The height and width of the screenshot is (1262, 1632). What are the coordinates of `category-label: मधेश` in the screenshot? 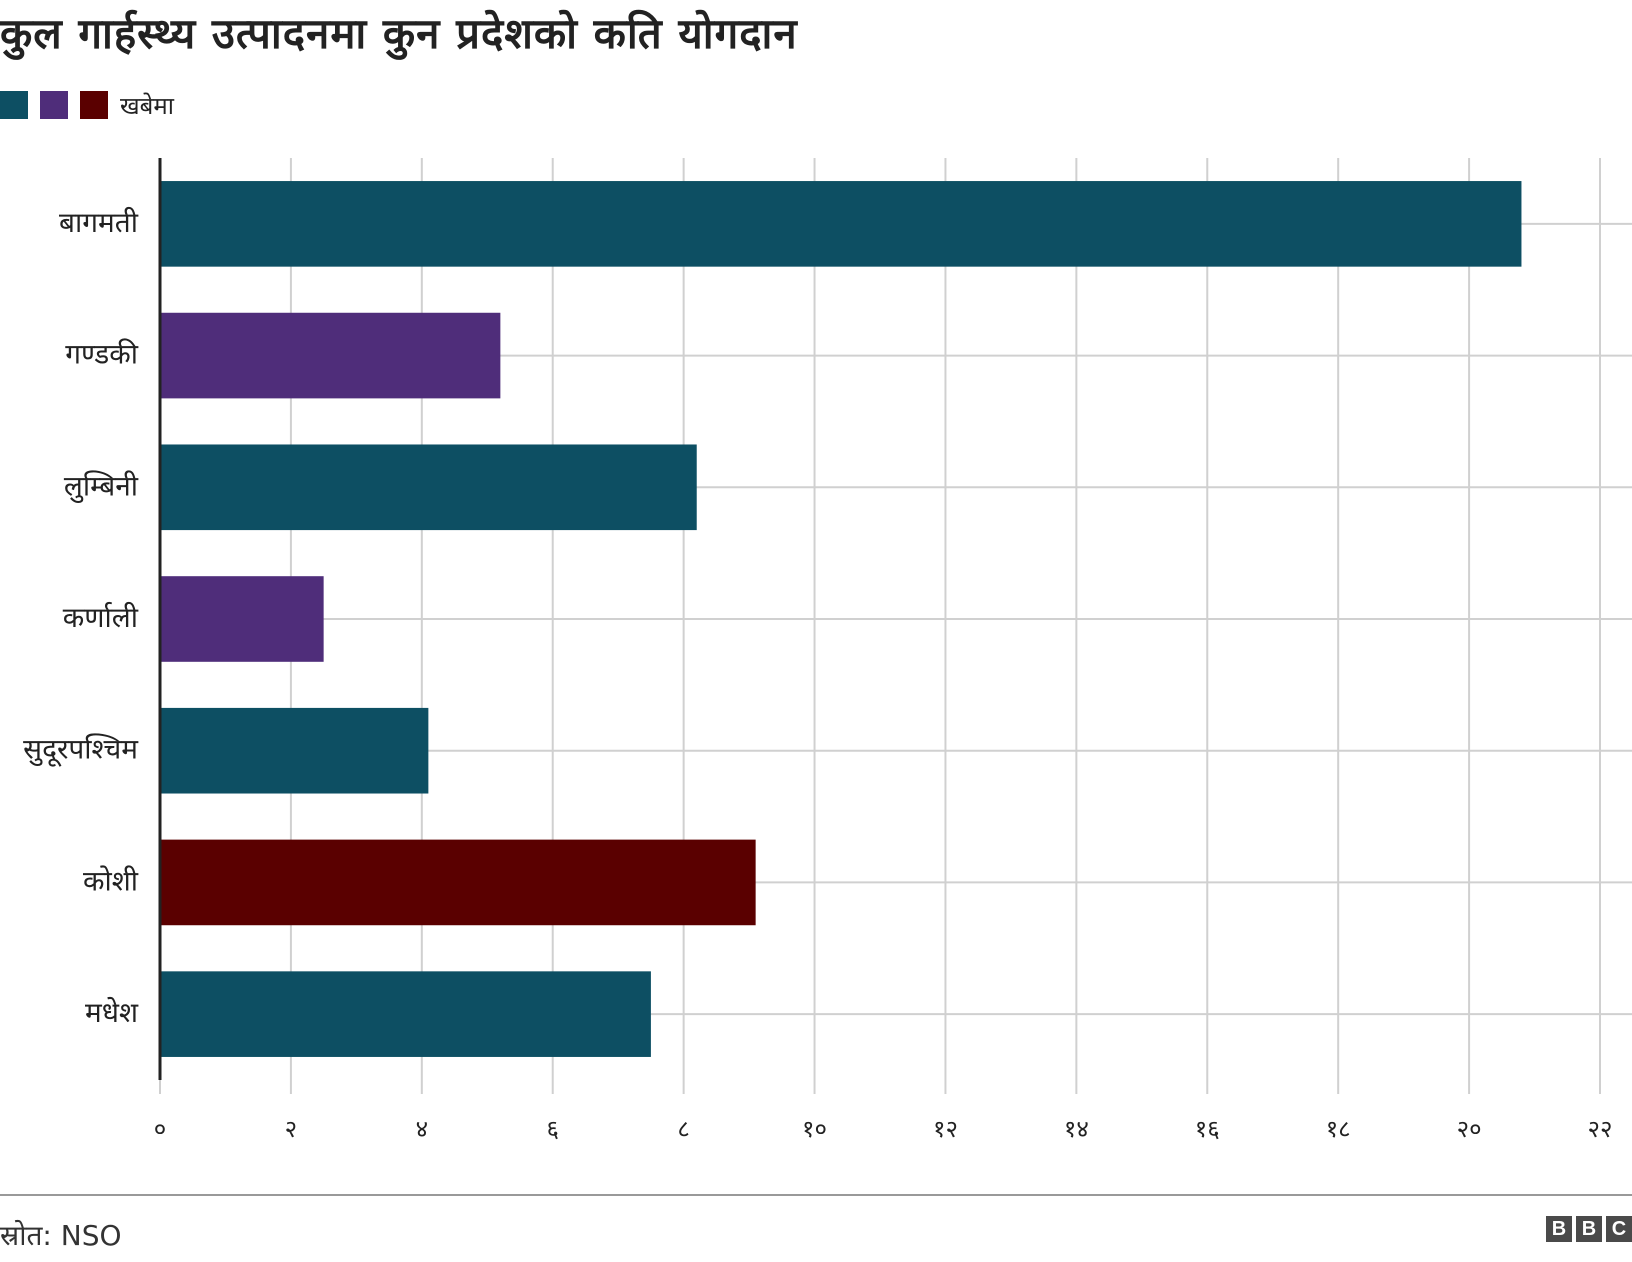 It's located at (112, 1012).